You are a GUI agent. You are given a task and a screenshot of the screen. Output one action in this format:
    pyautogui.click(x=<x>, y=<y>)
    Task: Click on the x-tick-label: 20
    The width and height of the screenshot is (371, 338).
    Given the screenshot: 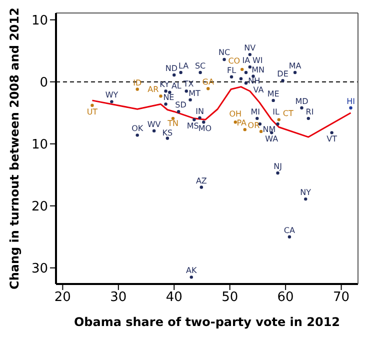 What is the action you would take?
    pyautogui.click(x=62, y=298)
    